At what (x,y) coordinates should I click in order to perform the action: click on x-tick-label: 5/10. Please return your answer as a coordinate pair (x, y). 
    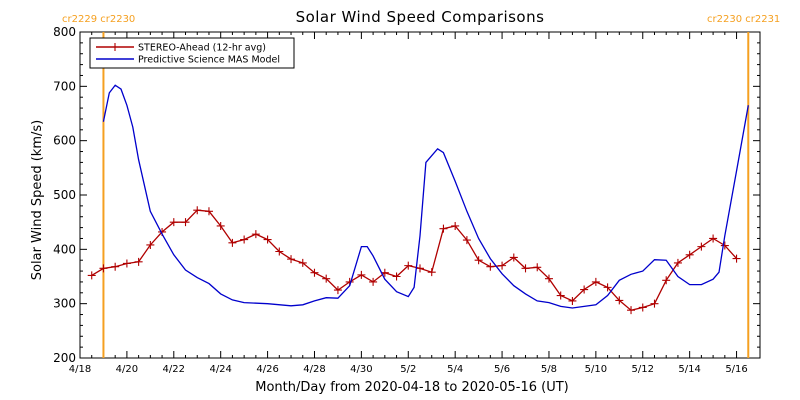
    Looking at the image, I should click on (596, 369).